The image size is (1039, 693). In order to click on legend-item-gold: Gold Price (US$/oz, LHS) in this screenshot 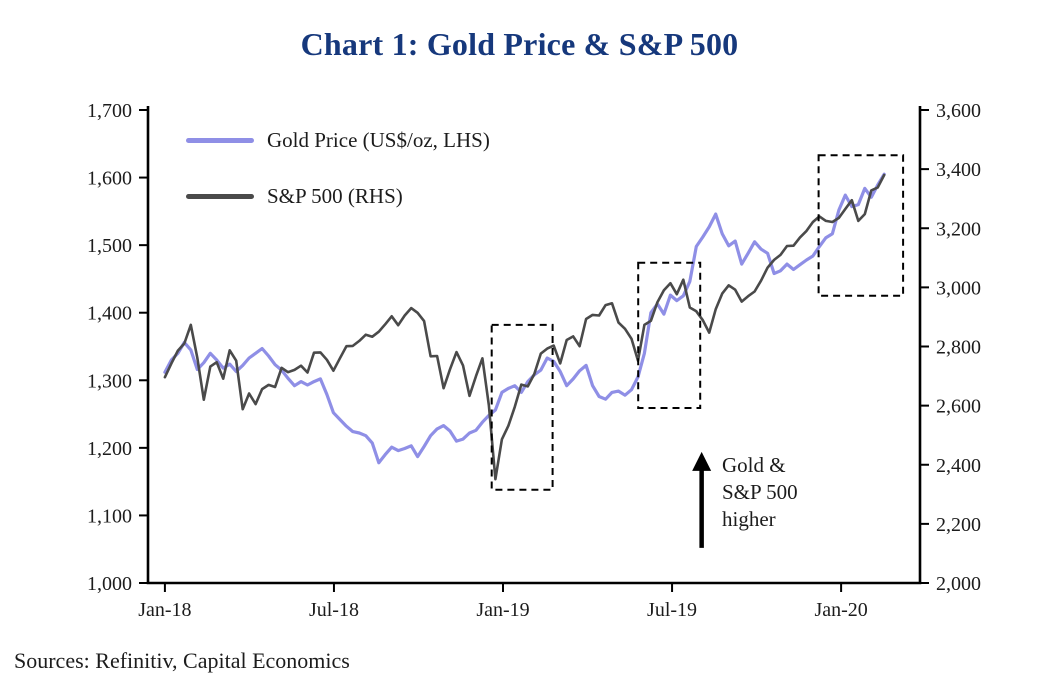, I will do `click(338, 140)`.